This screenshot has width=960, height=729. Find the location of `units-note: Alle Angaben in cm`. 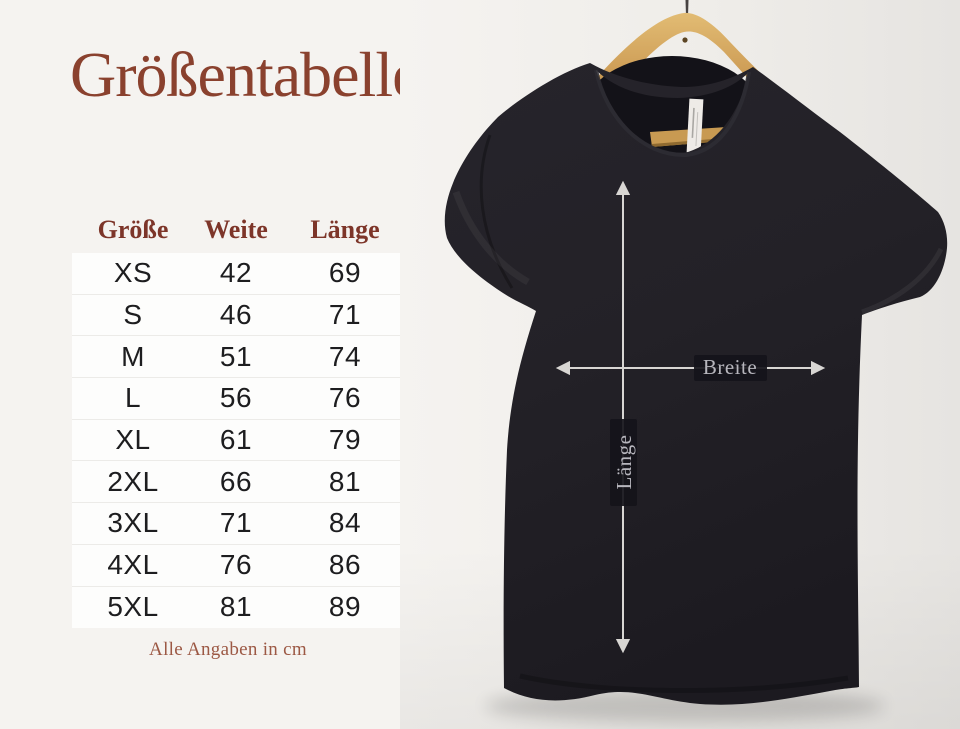

units-note: Alle Angaben in cm is located at coordinates (228, 649).